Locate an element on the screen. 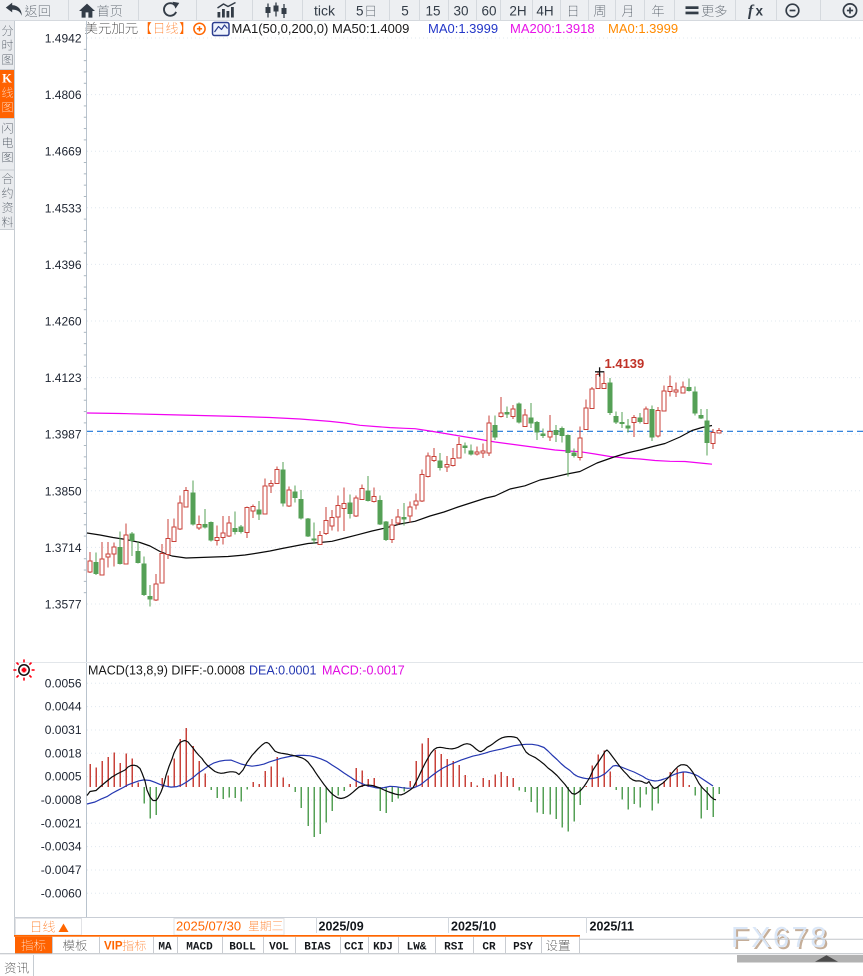 This screenshot has height=976, width=863. svg-text: 1.4942 is located at coordinates (63, 39).